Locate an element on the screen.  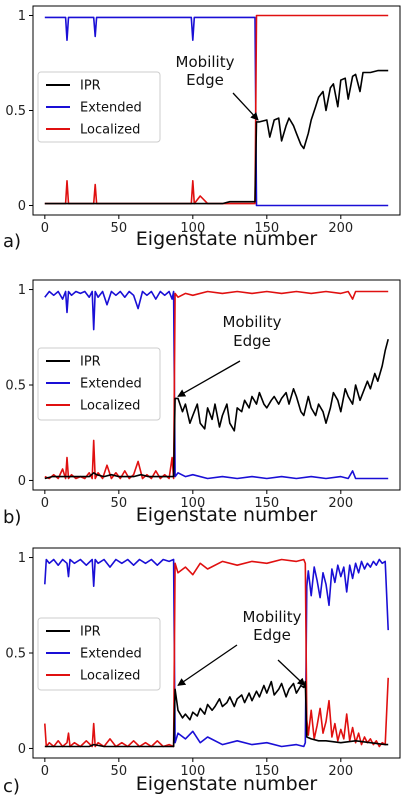
panel-label: a) is located at coordinates (12, 241).